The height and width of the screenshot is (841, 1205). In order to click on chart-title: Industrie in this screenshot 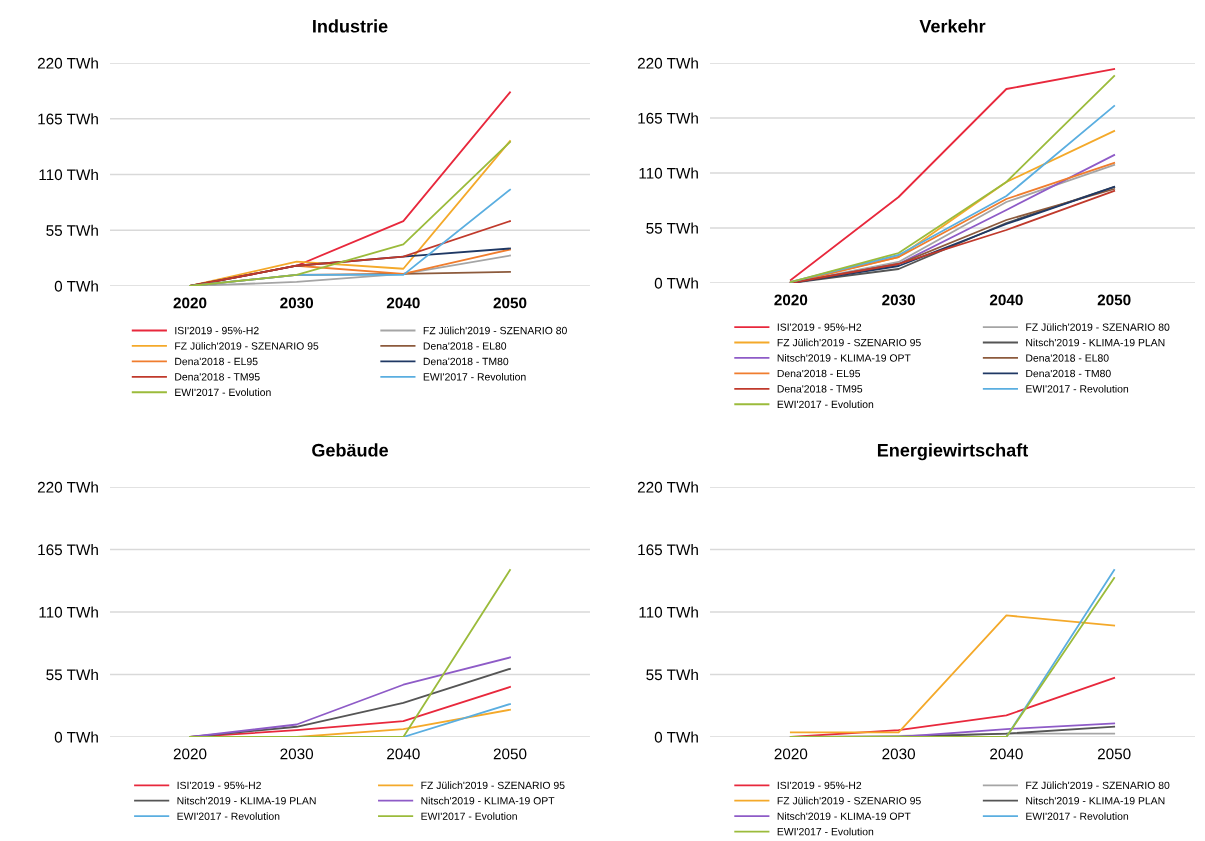, I will do `click(350, 26)`.